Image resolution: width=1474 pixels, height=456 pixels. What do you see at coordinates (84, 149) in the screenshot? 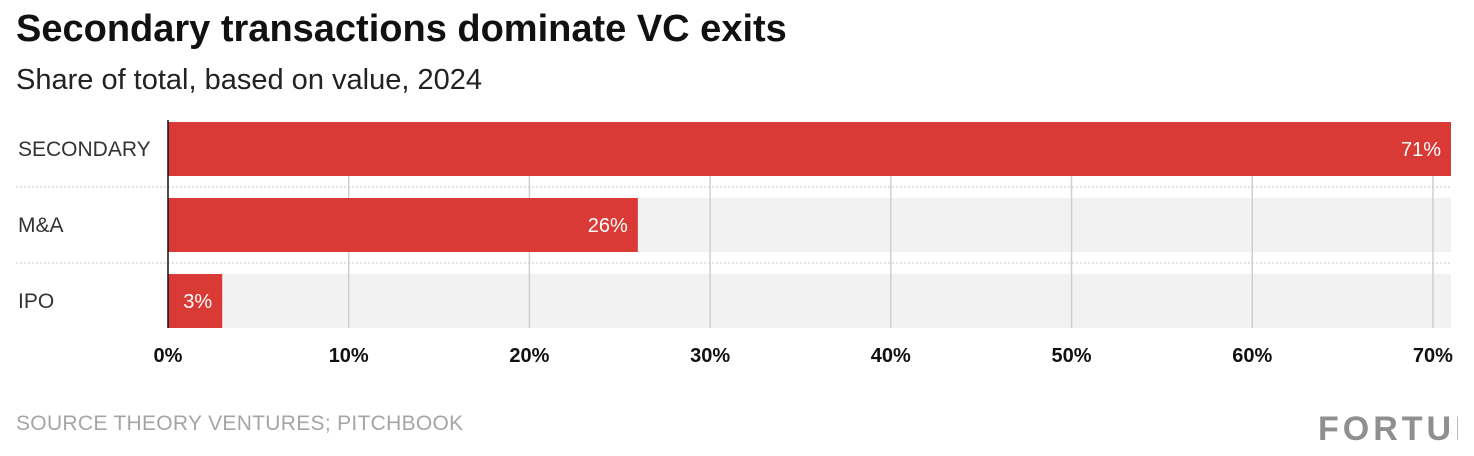
I see `category-label: SECONDARY` at bounding box center [84, 149].